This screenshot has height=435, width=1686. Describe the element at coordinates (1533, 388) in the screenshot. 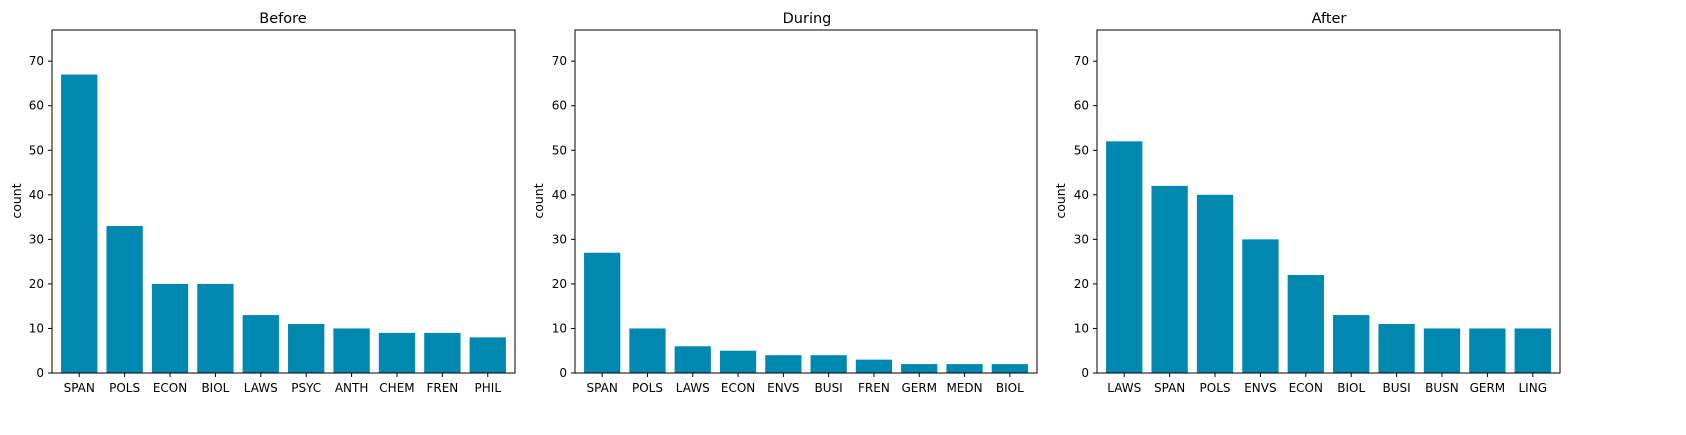

I see `x-tick-label: LING` at that location.